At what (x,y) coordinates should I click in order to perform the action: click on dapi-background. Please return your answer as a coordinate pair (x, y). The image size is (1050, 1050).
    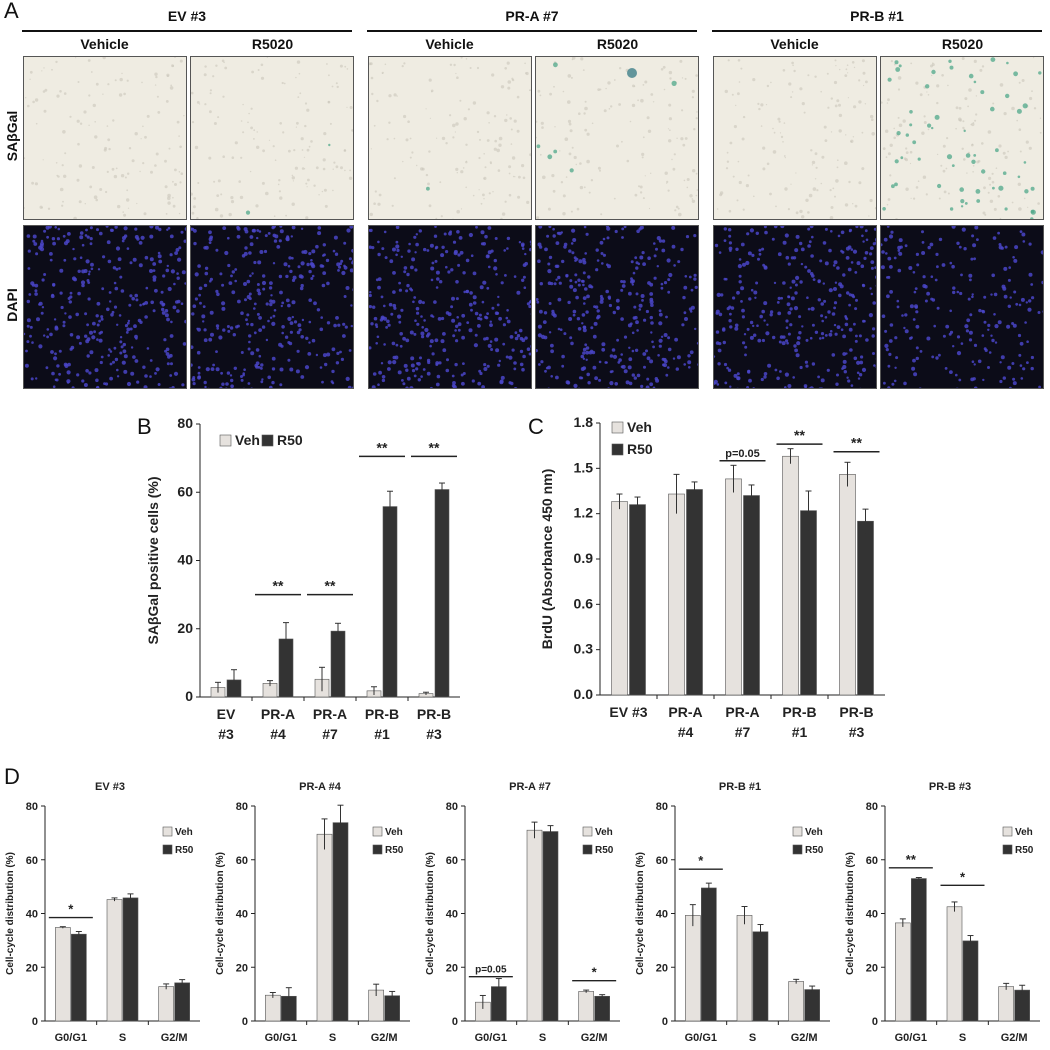
    Looking at the image, I should click on (105, 307).